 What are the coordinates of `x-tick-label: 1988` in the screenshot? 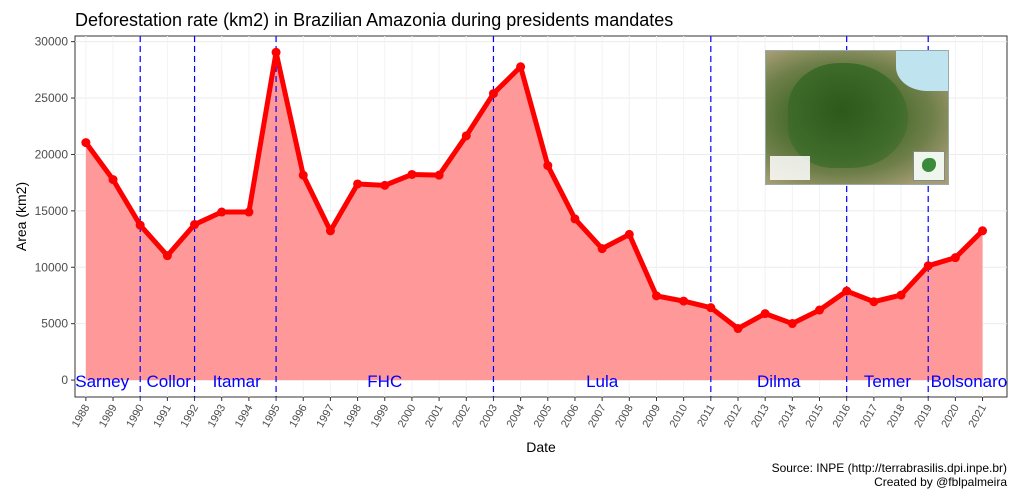 It's located at (81, 416).